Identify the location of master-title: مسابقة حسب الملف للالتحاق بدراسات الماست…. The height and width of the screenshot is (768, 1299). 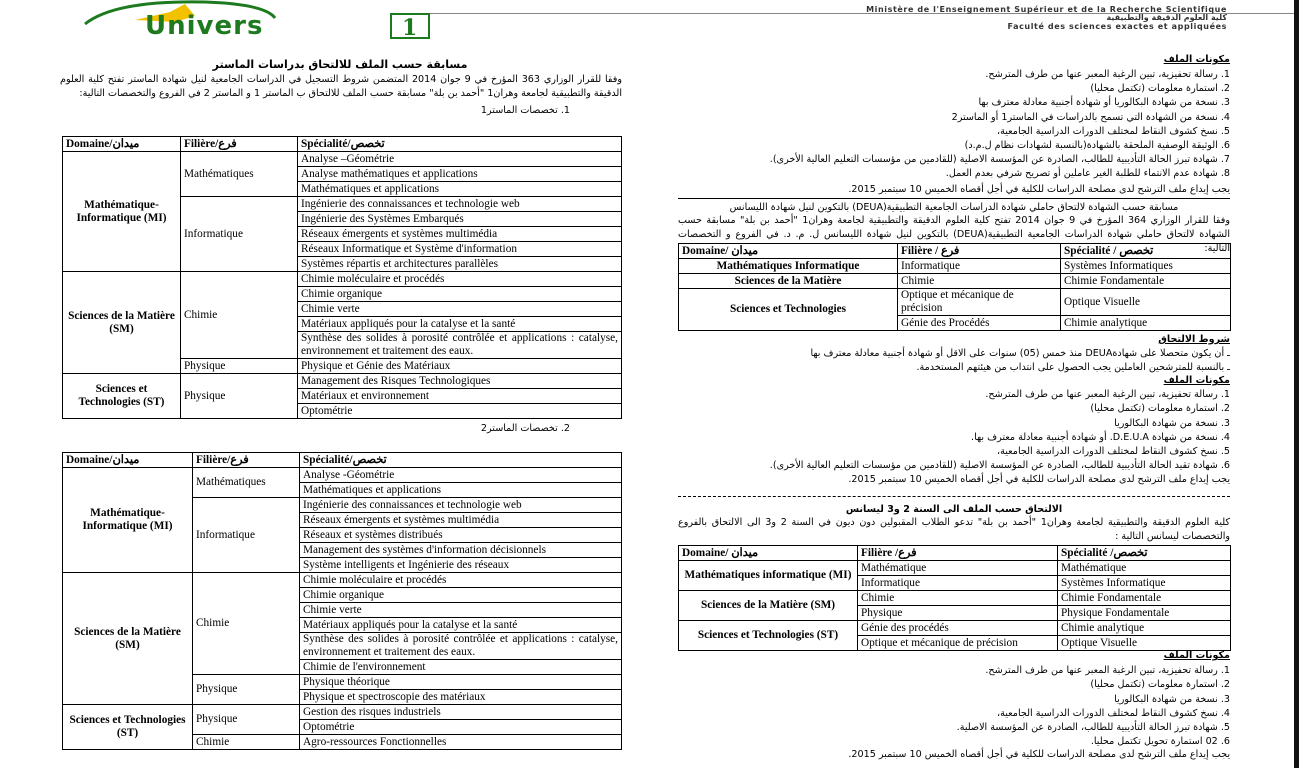
(340, 64).